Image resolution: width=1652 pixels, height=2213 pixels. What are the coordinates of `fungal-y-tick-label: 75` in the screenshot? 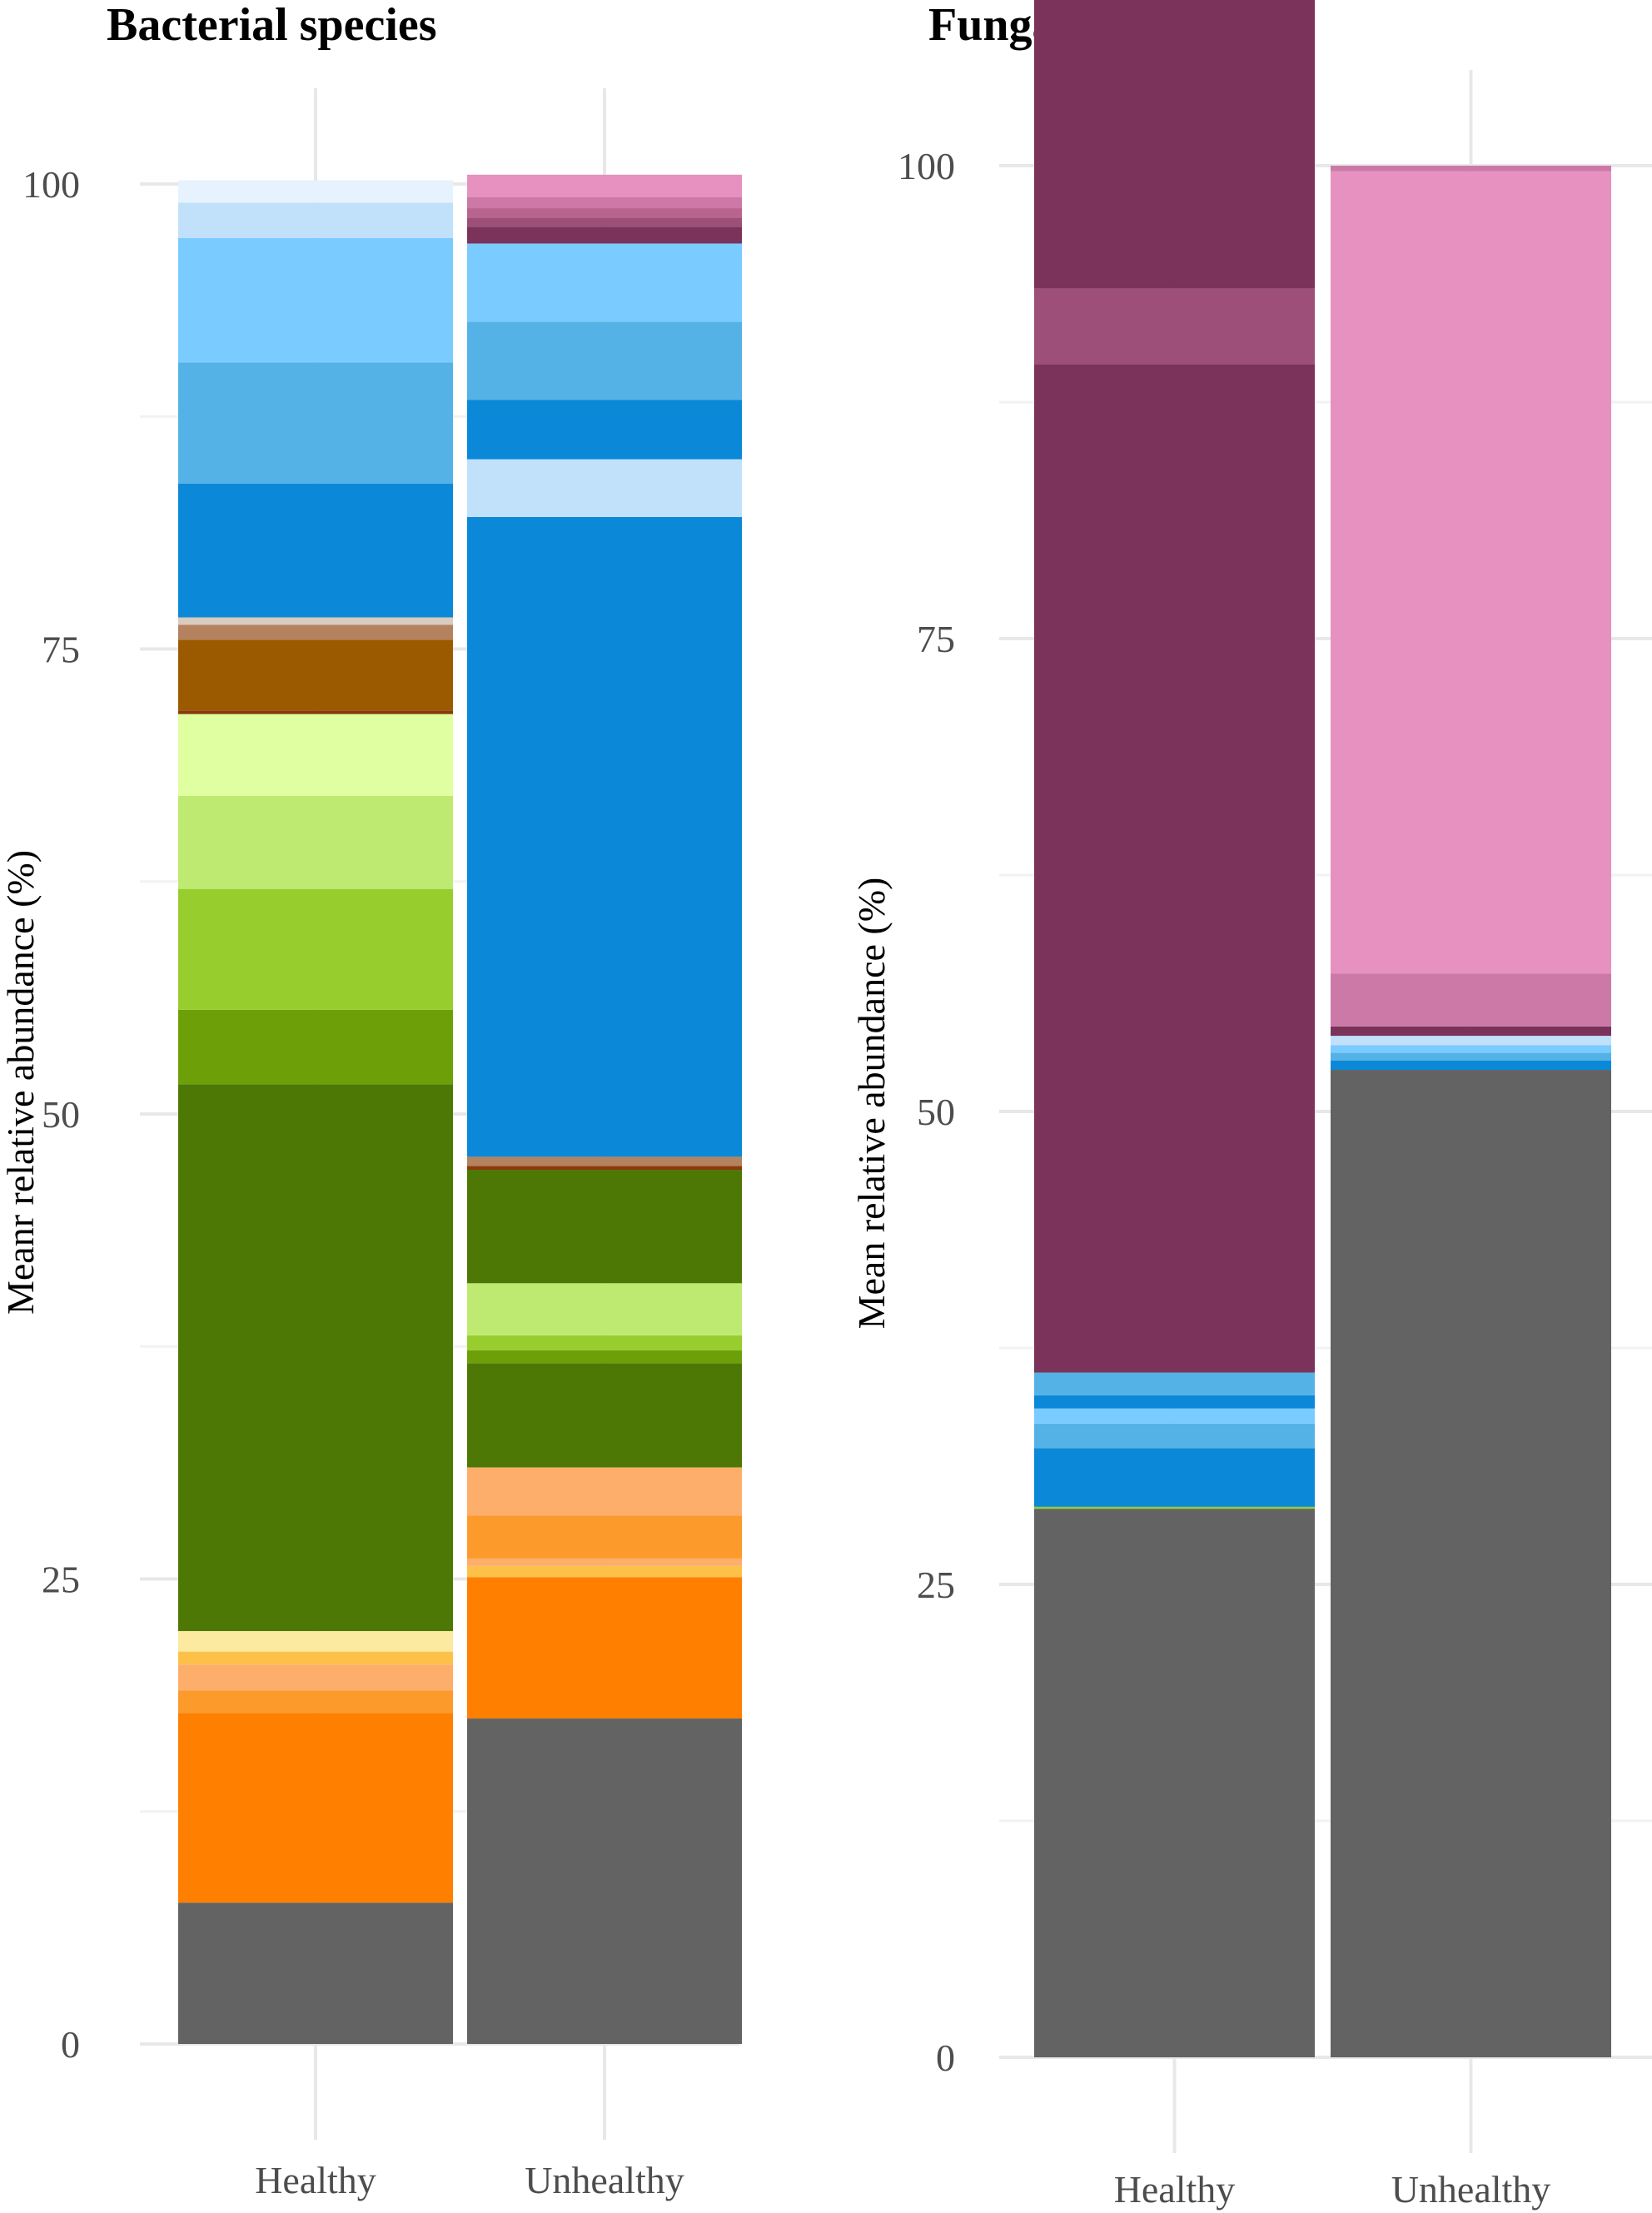 It's located at (936, 639).